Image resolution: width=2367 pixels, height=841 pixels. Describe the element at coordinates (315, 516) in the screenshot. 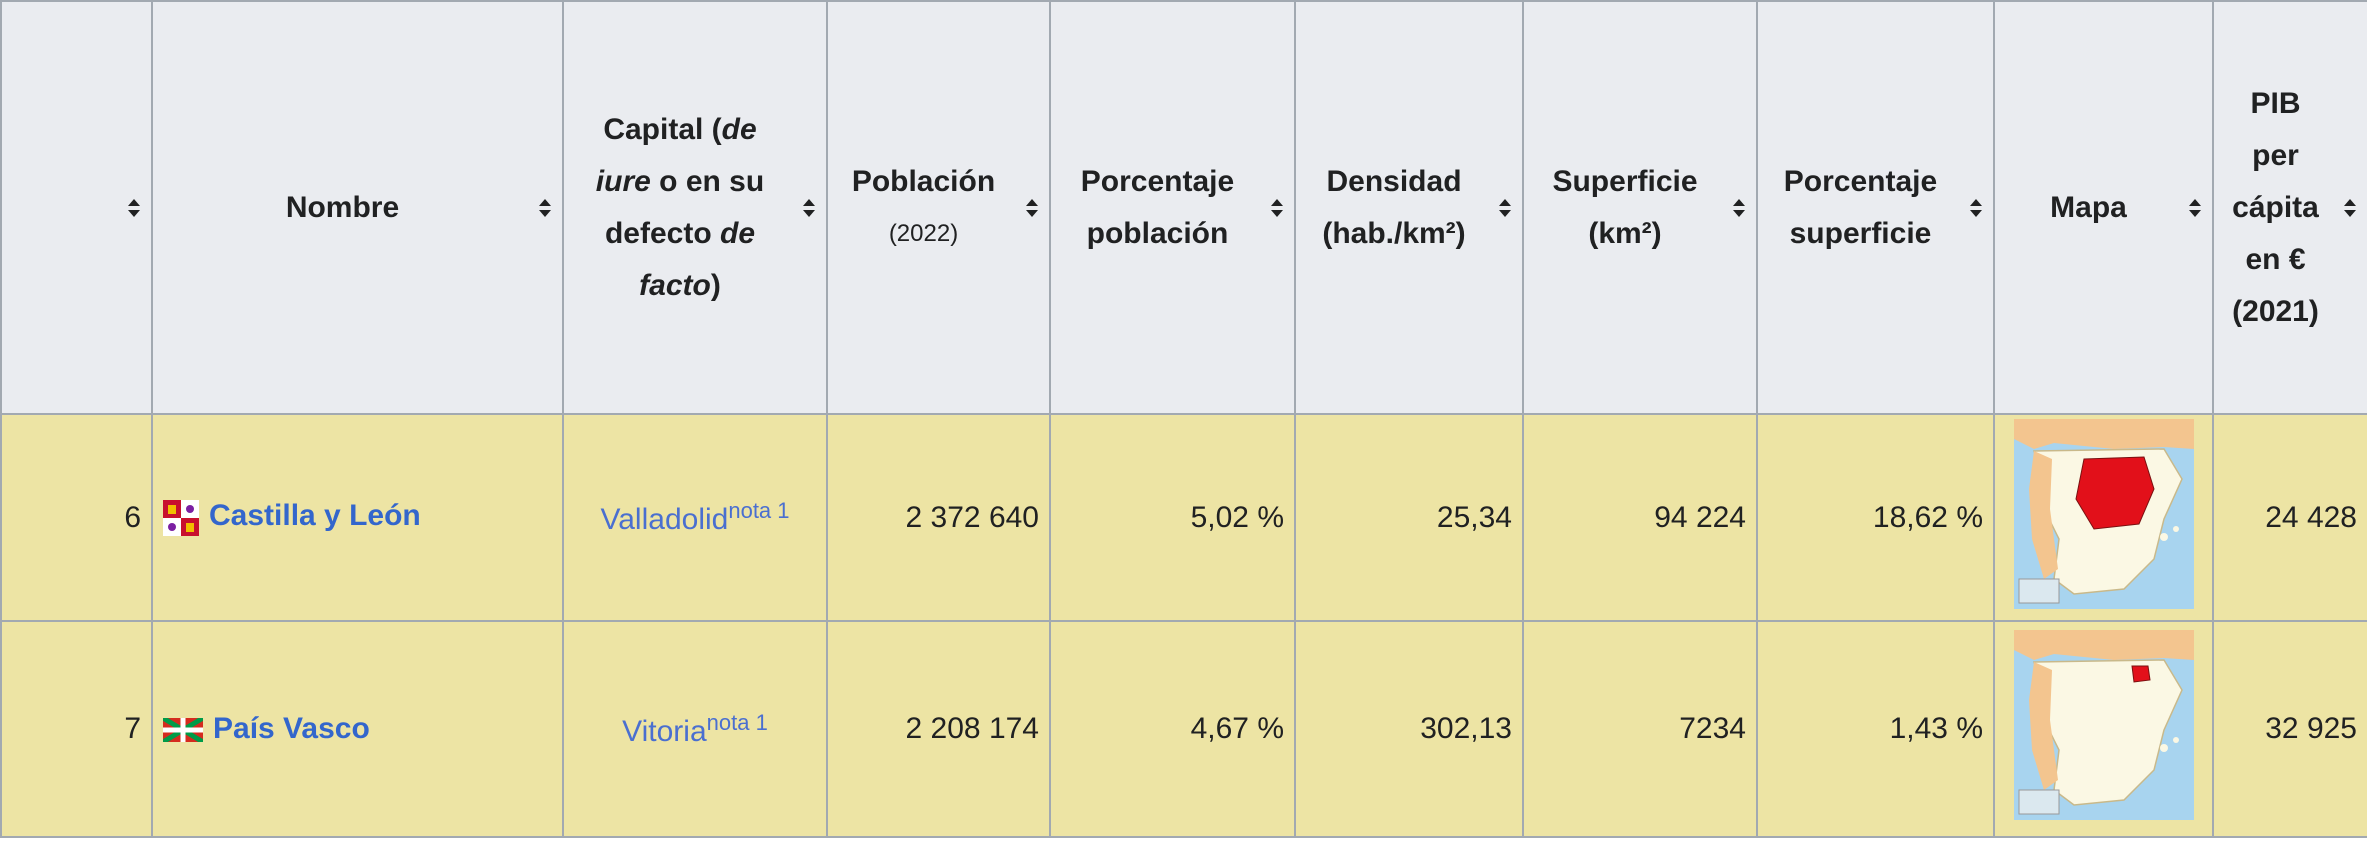

I see `region-link: Castilla y León` at that location.